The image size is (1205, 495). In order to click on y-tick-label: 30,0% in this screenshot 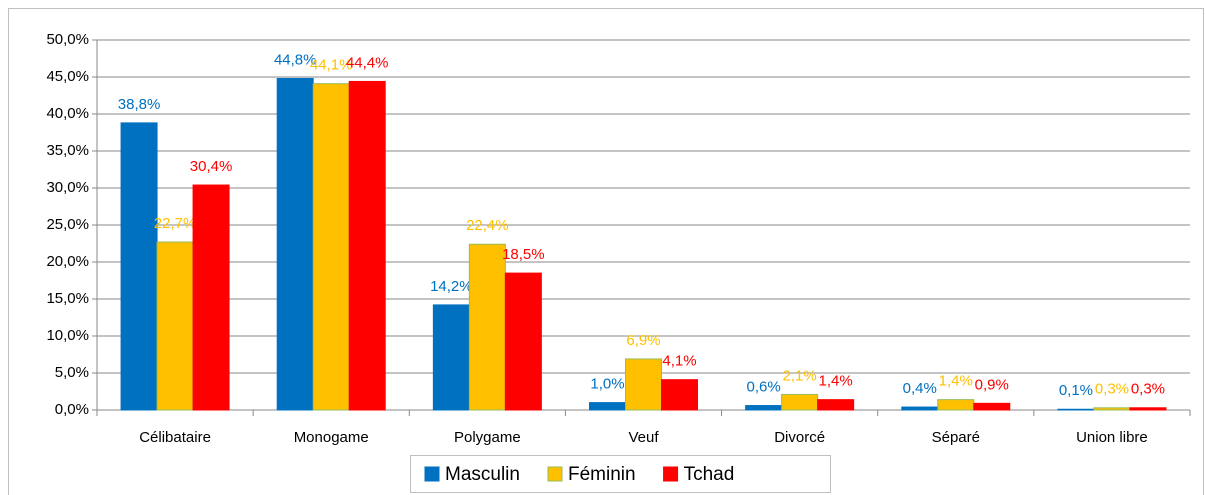, I will do `click(67, 187)`.